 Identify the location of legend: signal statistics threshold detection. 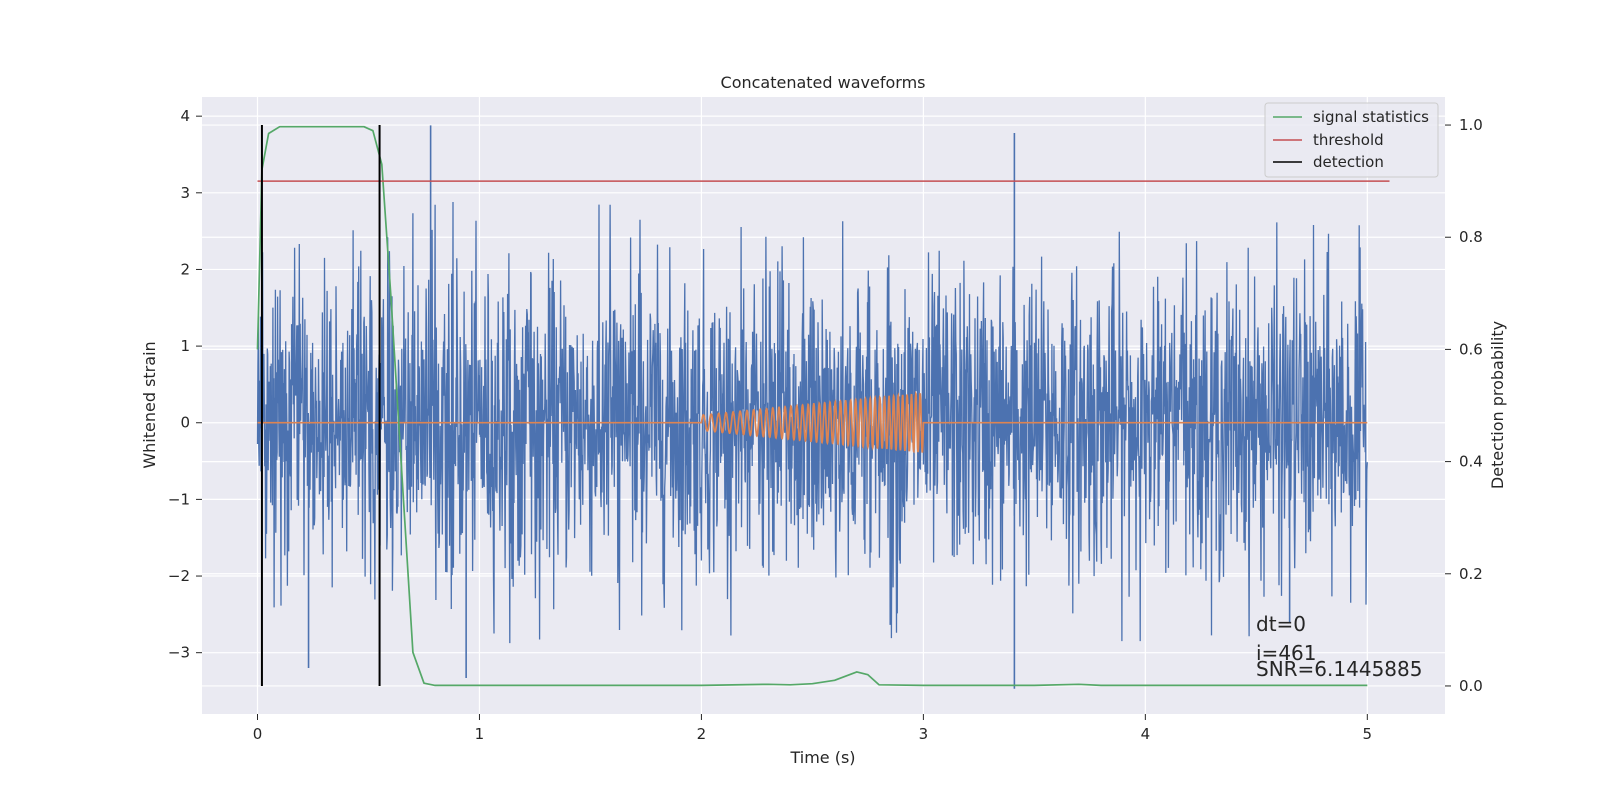
(1351, 140).